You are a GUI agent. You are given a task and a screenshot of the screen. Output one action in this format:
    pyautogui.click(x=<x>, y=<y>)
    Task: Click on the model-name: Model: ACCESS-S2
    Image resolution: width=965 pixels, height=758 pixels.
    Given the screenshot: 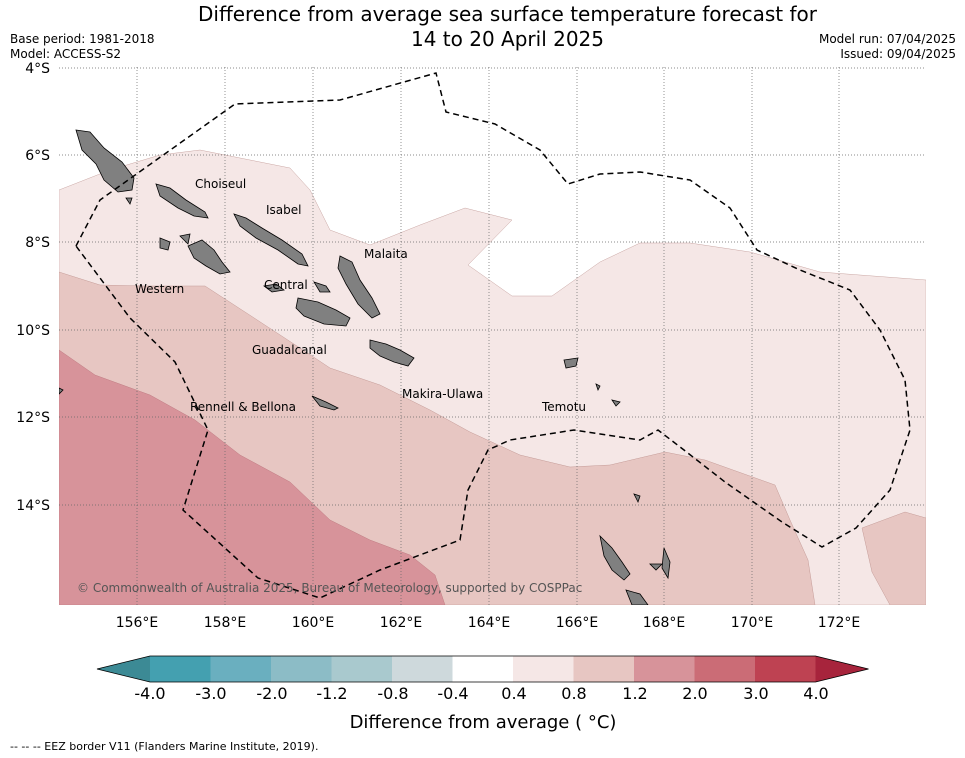 What is the action you would take?
    pyautogui.click(x=66, y=54)
    